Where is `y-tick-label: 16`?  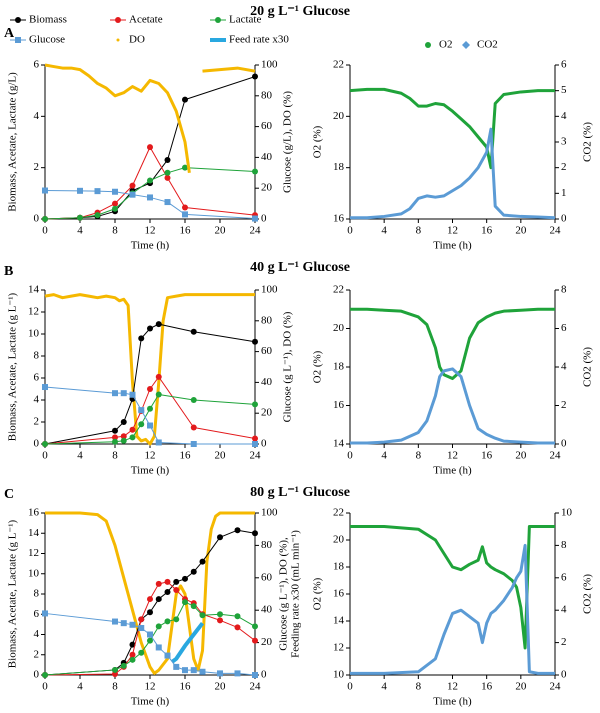
y-tick-label: 16 is located at coordinates (339, 405).